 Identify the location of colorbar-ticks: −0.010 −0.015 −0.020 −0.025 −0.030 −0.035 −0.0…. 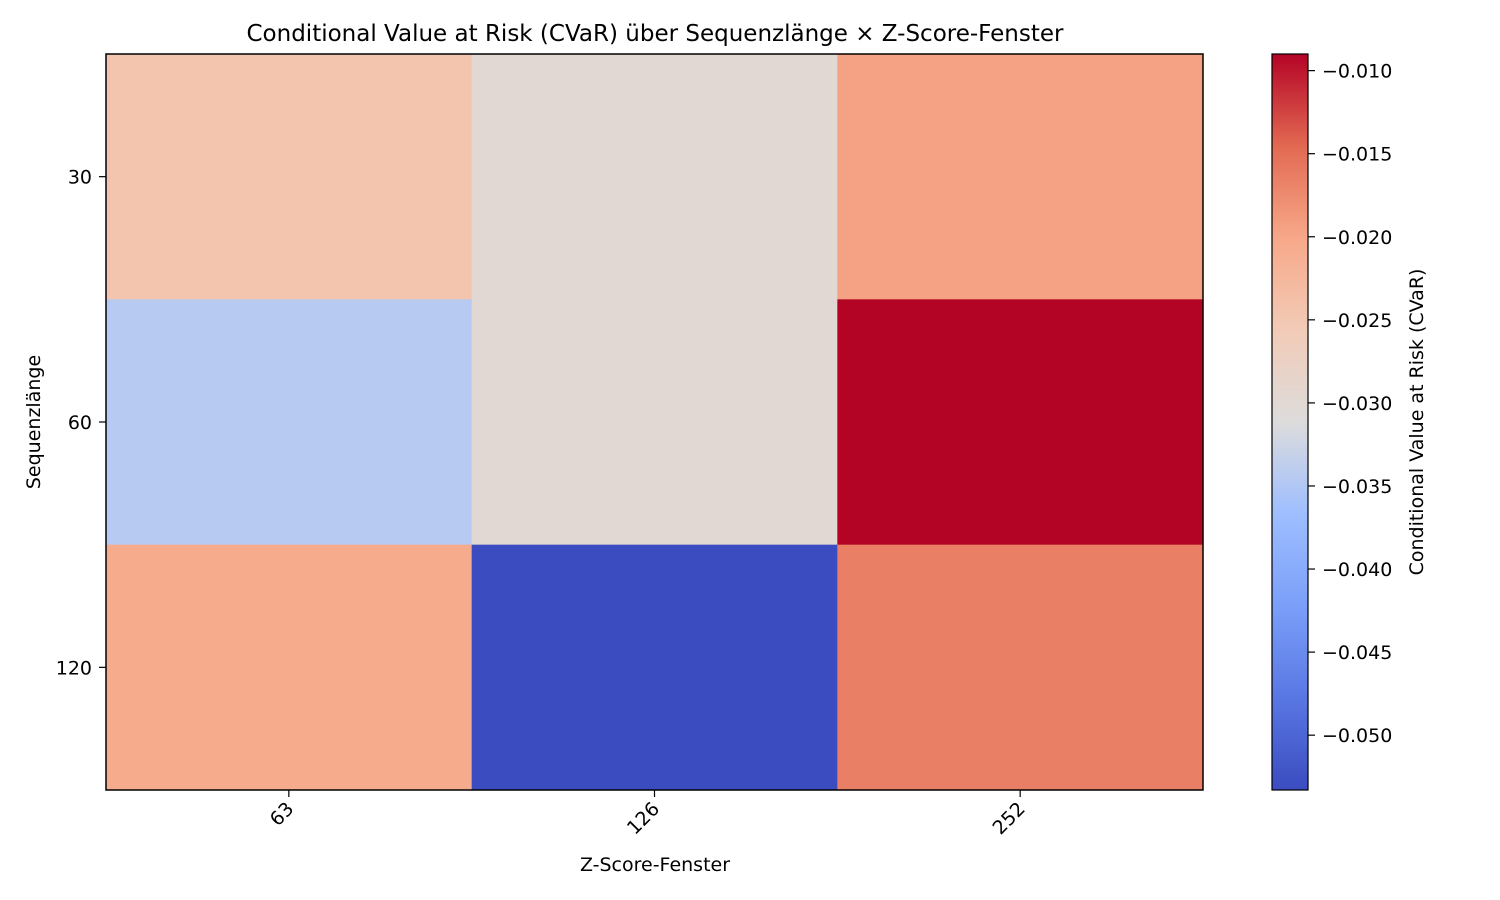
(1350, 404).